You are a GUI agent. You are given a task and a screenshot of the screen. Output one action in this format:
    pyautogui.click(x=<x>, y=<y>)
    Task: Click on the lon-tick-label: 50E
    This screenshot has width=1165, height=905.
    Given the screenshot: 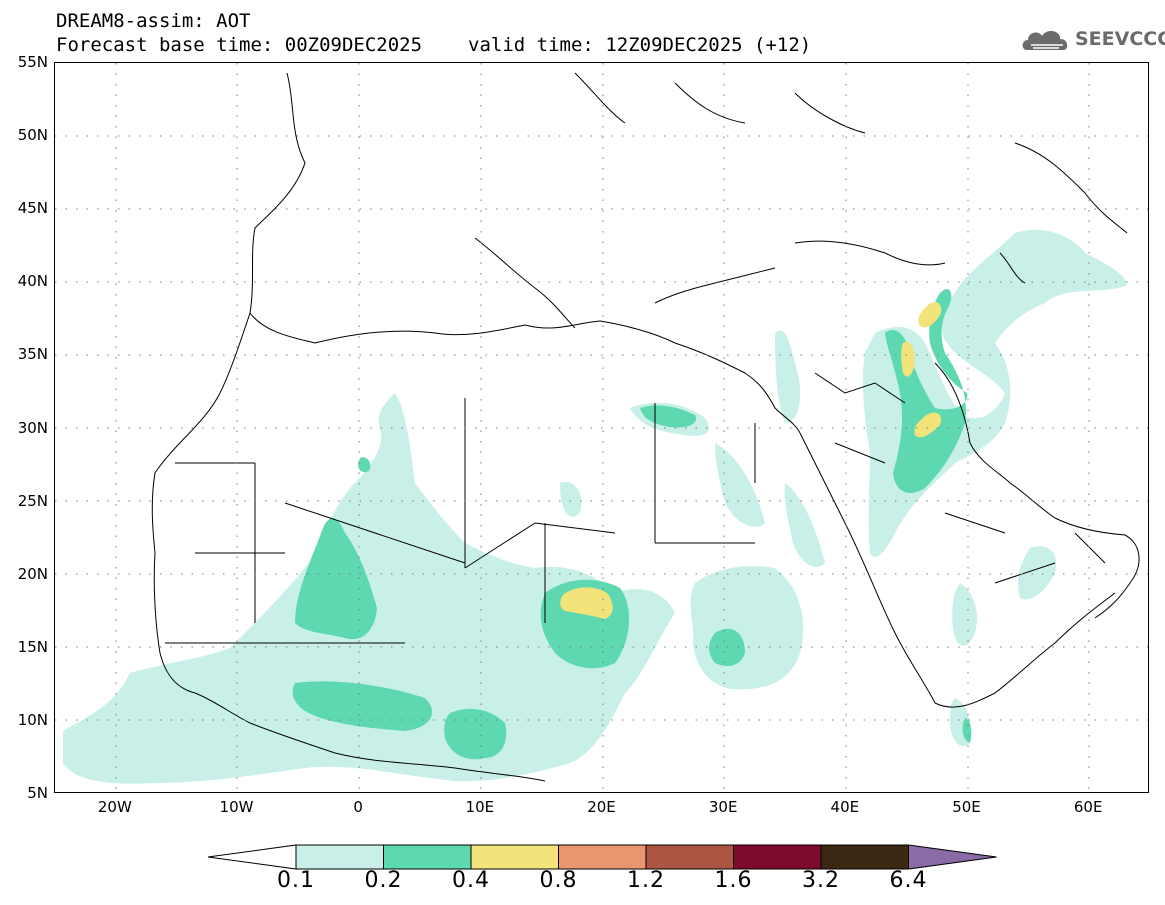 What is the action you would take?
    pyautogui.click(x=966, y=807)
    